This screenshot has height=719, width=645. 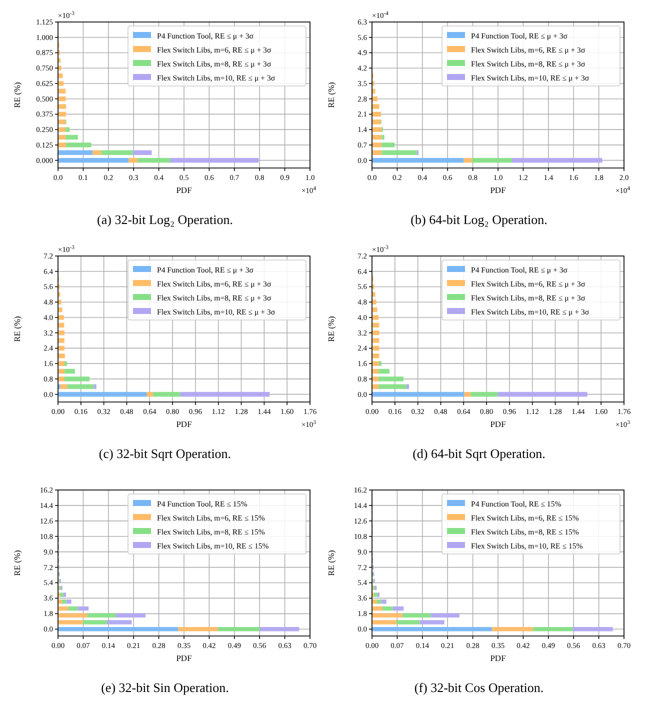 I want to click on text: (b) 64-bit Log₂ Operation., so click(x=479, y=219).